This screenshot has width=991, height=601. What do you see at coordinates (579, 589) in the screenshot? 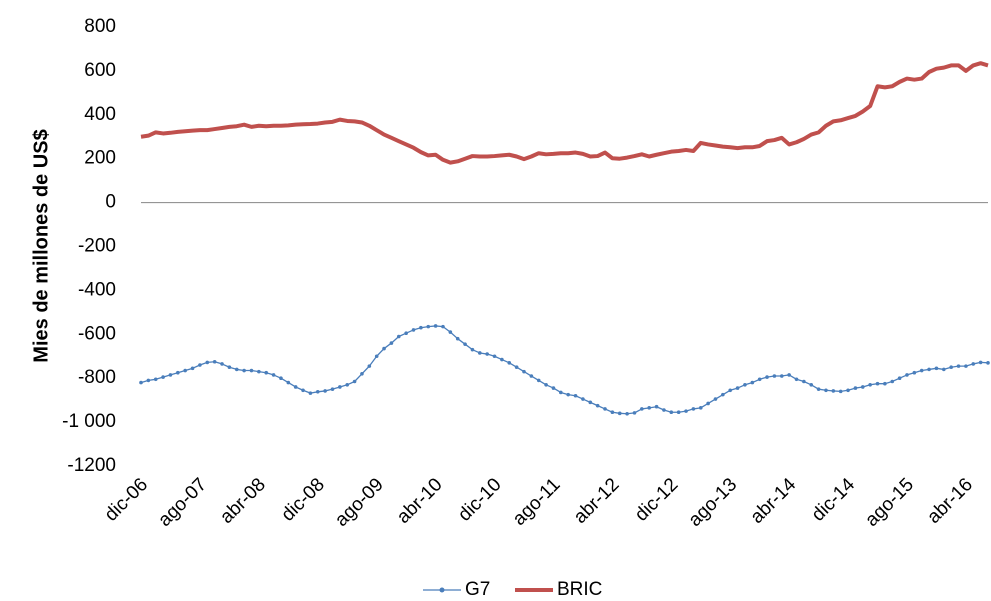
I see `legend-label: BRIC` at bounding box center [579, 589].